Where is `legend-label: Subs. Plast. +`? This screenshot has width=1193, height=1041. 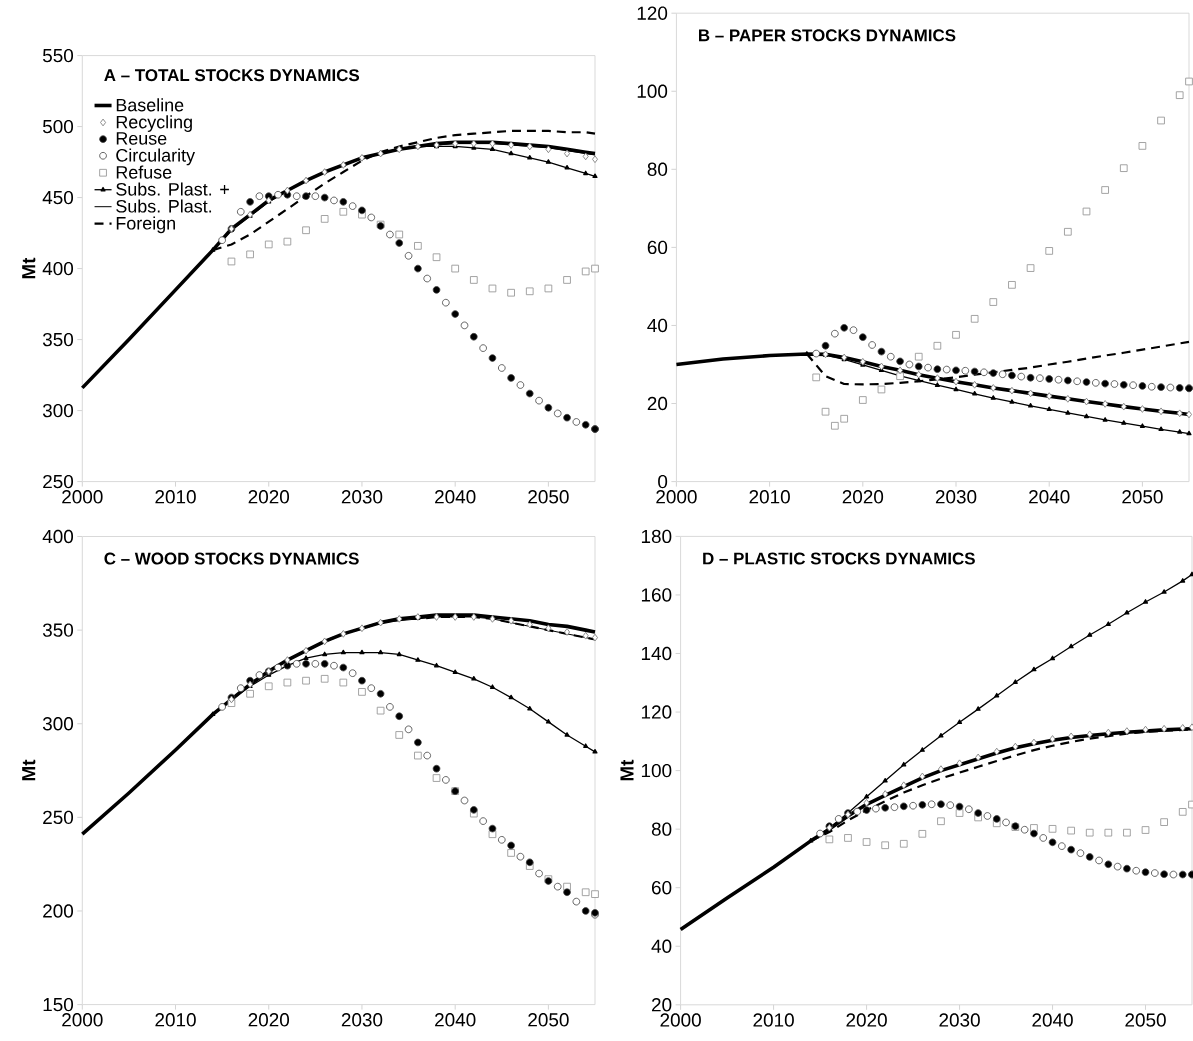
legend-label: Subs. Plast. + is located at coordinates (172, 189).